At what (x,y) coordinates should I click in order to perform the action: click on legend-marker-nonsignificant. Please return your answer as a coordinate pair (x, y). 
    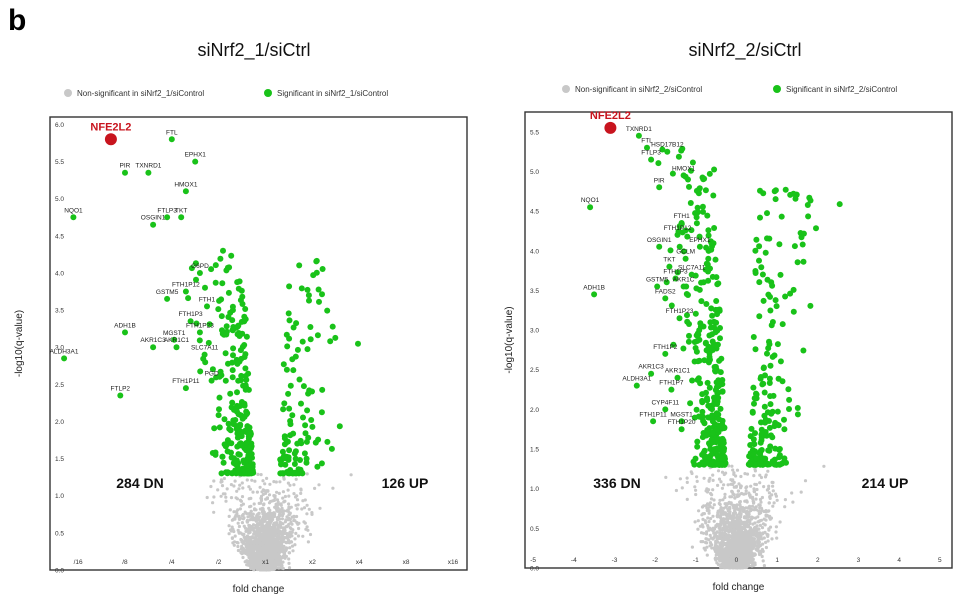
    Looking at the image, I should click on (566, 89).